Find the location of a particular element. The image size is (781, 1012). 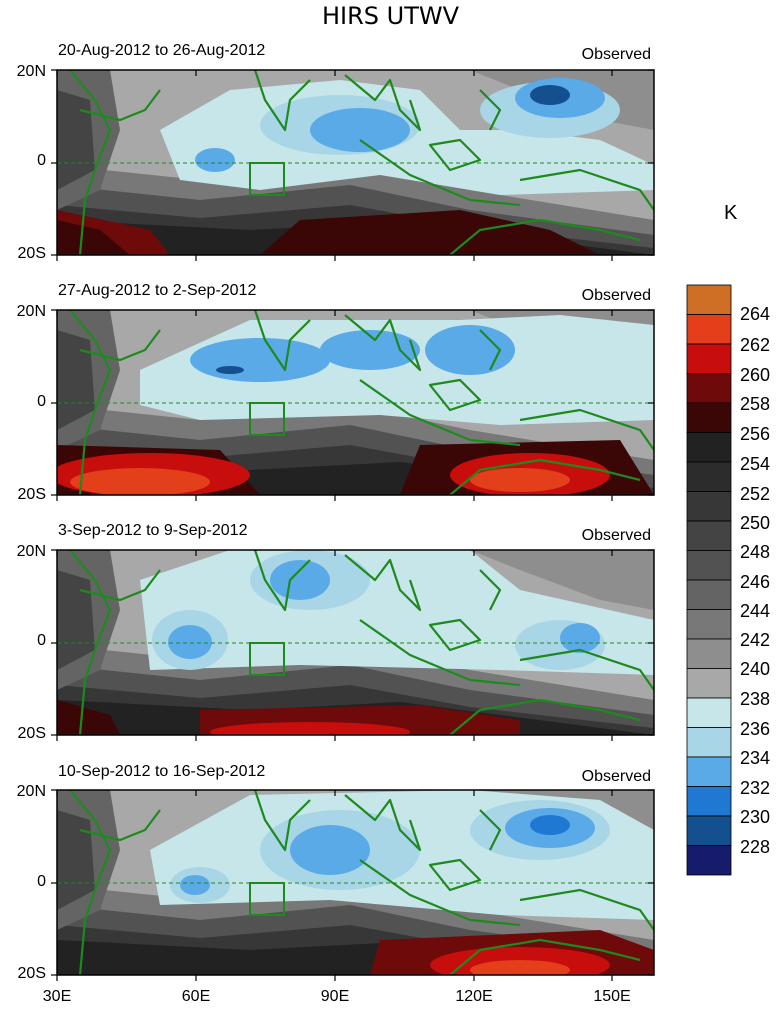

colorbar-label: 256 is located at coordinates (755, 434).